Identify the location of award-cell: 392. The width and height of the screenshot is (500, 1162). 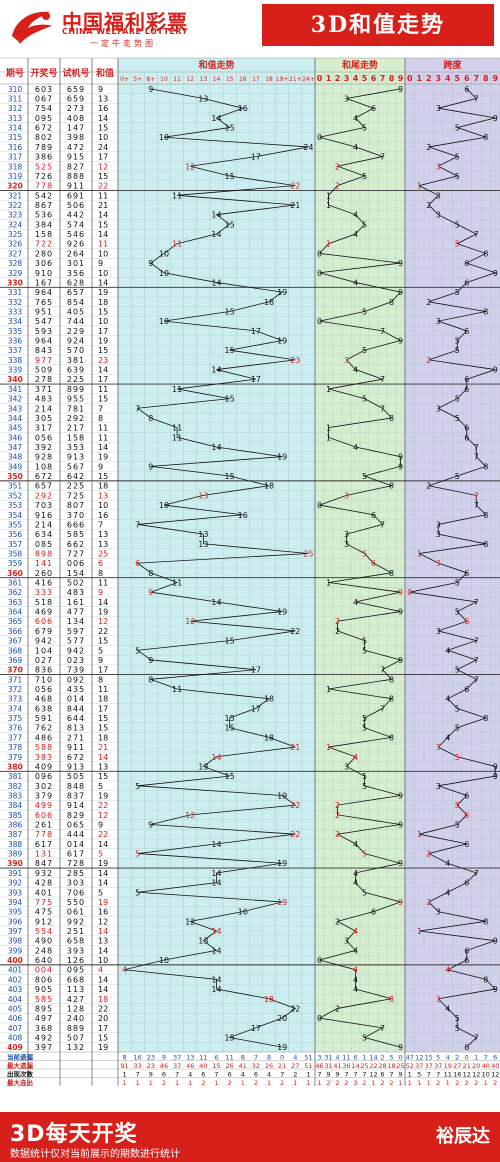
(44, 447).